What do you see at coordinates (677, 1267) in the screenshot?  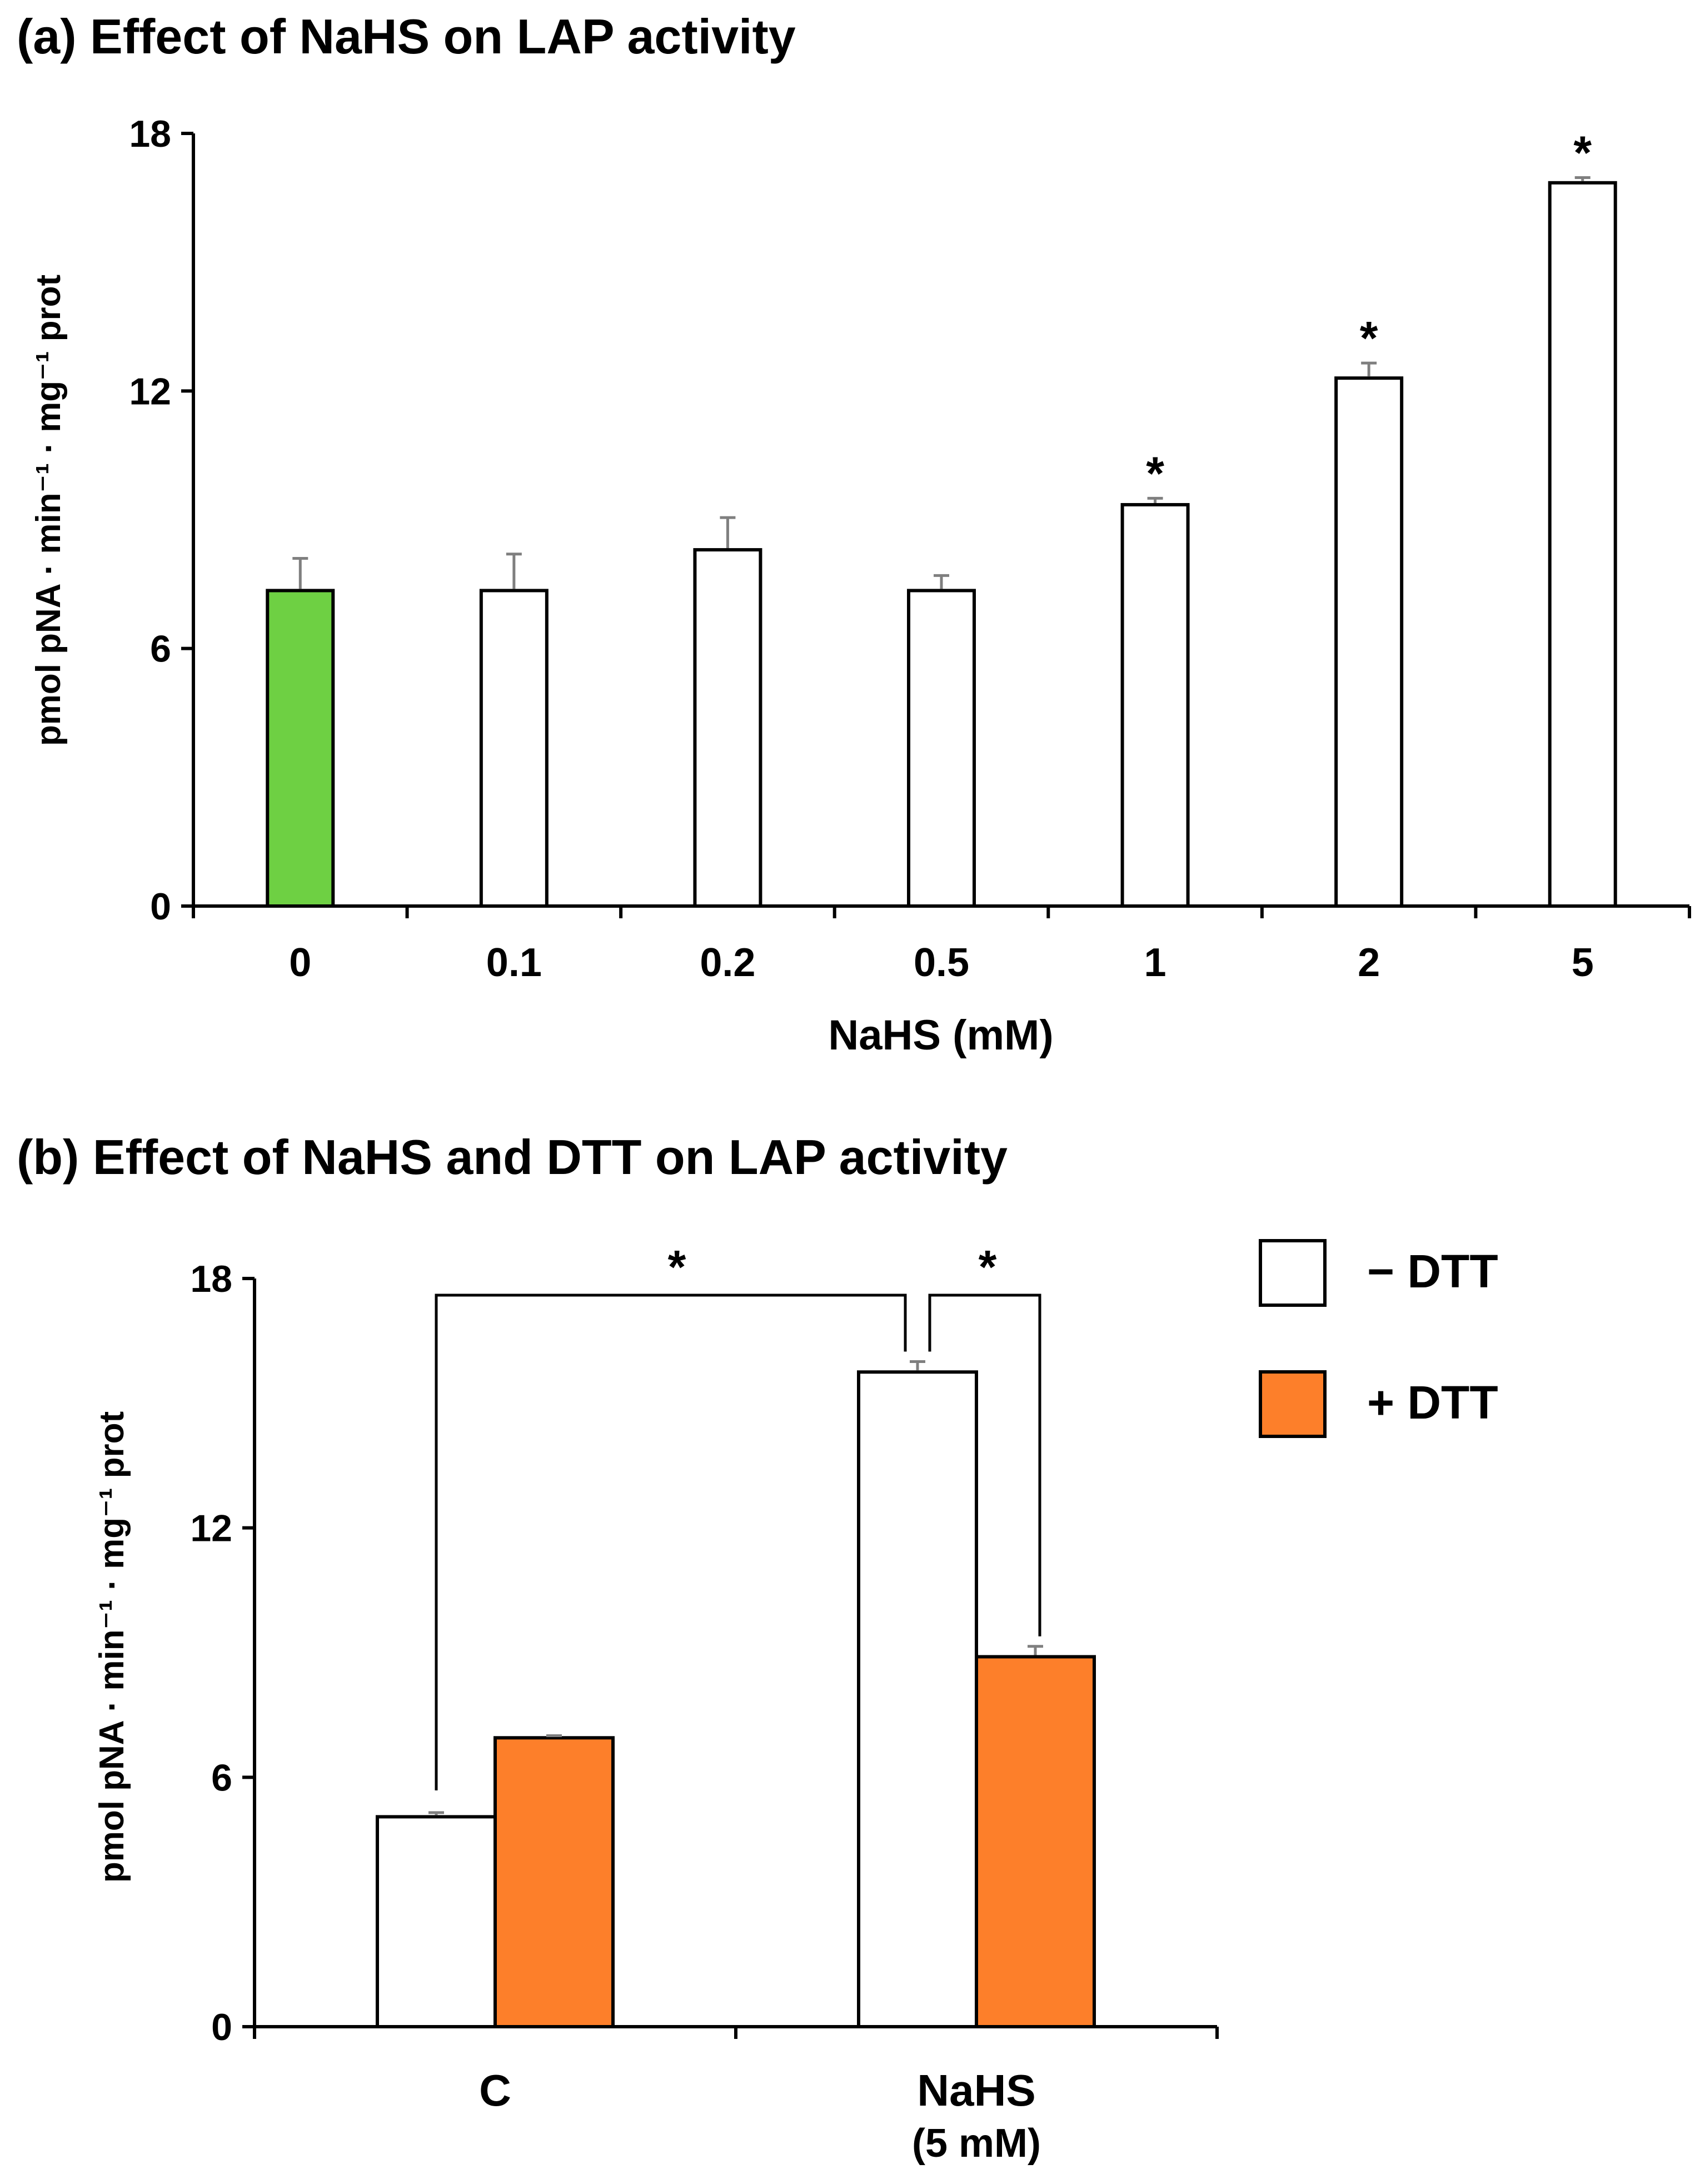 I see `chart-b-significance-marker-0: *` at bounding box center [677, 1267].